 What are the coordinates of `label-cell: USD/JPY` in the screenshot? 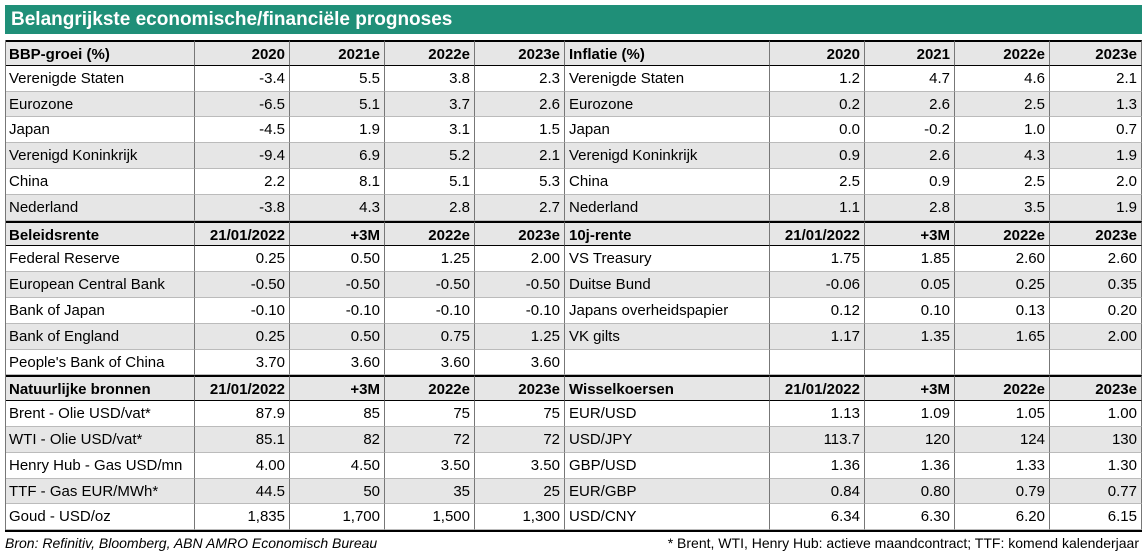 It's located at (667, 440).